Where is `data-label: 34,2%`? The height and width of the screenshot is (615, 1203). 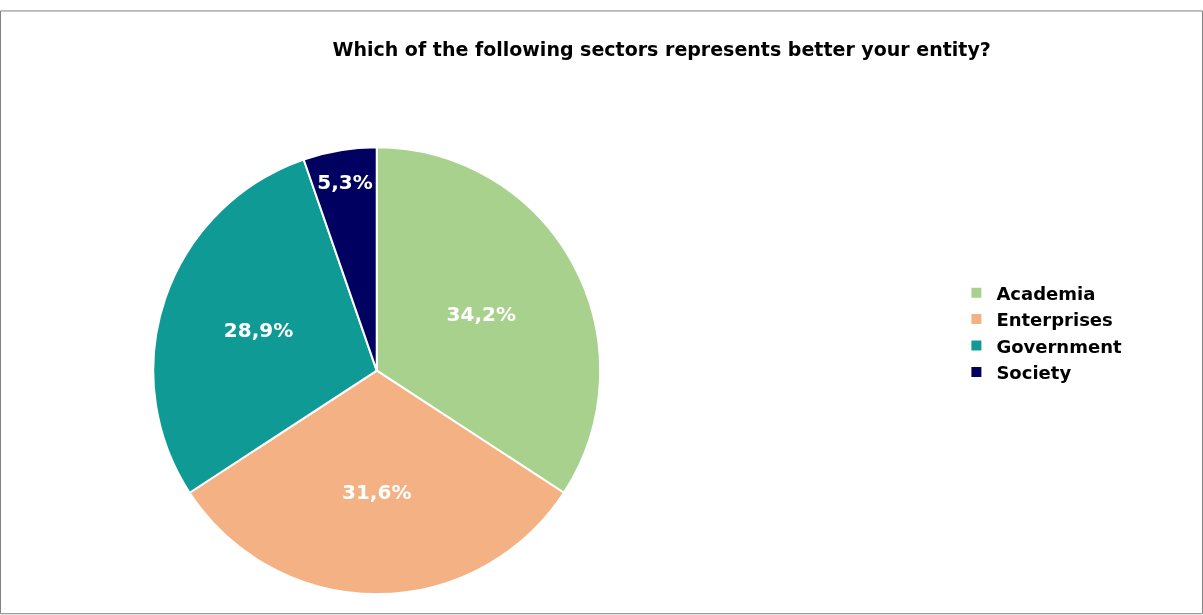 data-label: 34,2% is located at coordinates (481, 314).